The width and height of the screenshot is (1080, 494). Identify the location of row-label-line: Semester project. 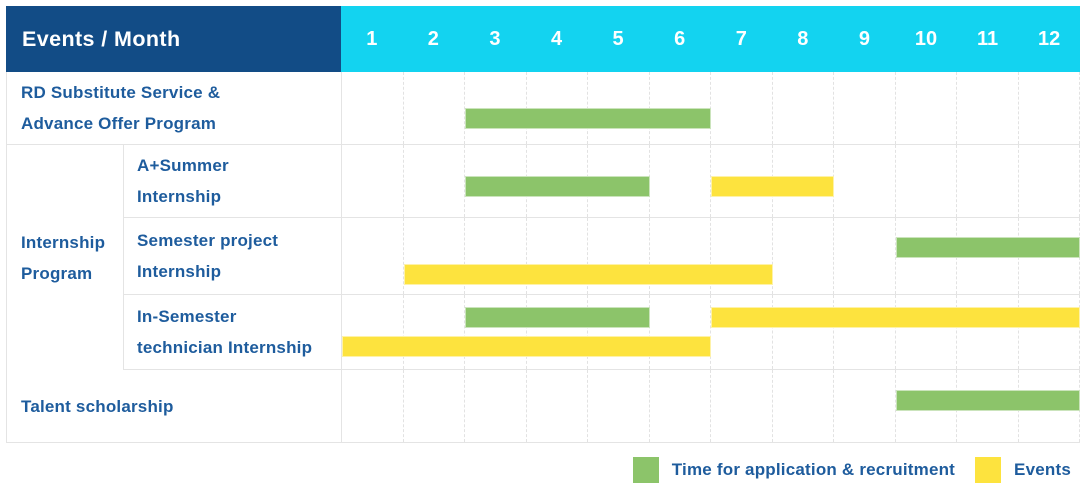
(208, 240).